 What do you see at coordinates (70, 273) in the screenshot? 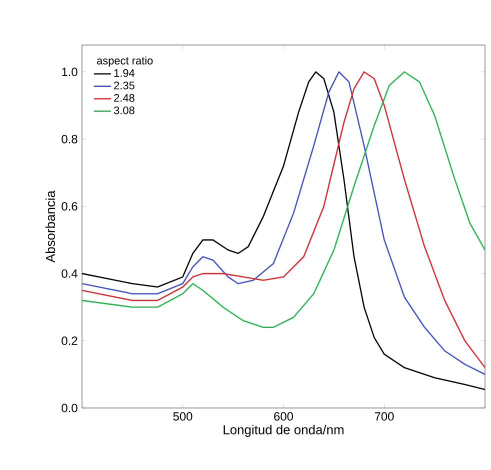
I see `y-tick-label: 0.4` at bounding box center [70, 273].